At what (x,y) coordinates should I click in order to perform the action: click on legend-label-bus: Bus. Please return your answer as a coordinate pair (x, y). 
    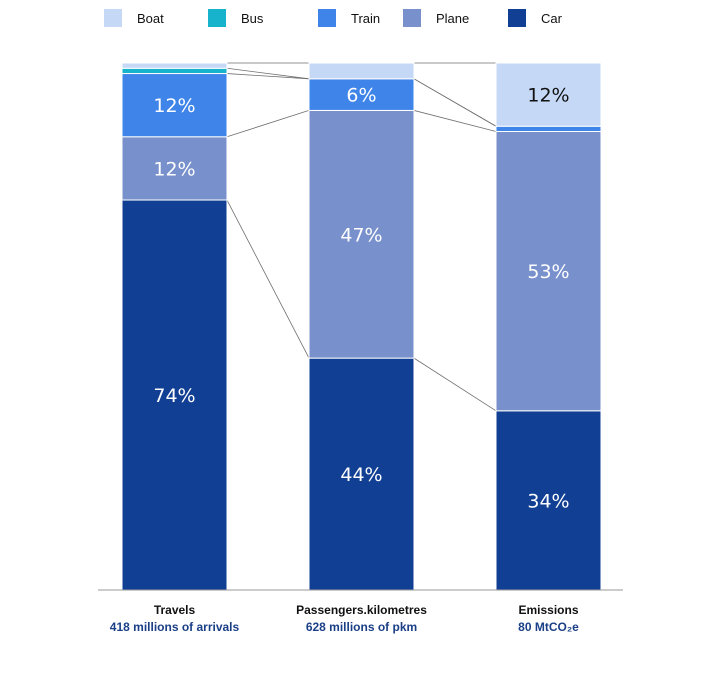
    Looking at the image, I should click on (252, 18).